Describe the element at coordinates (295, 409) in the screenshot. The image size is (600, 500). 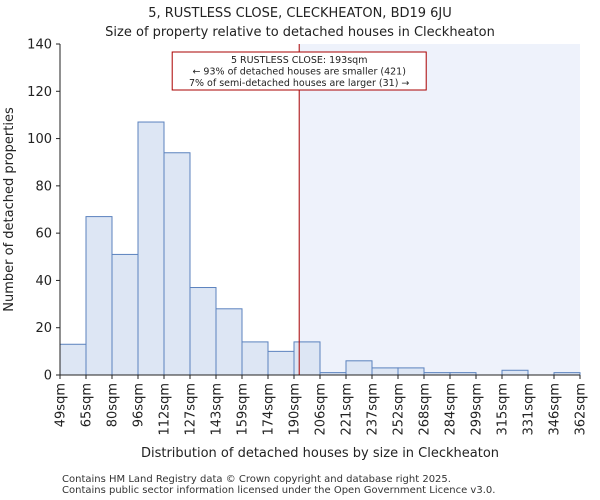
I see `x-tick-label: 190sqm` at that location.